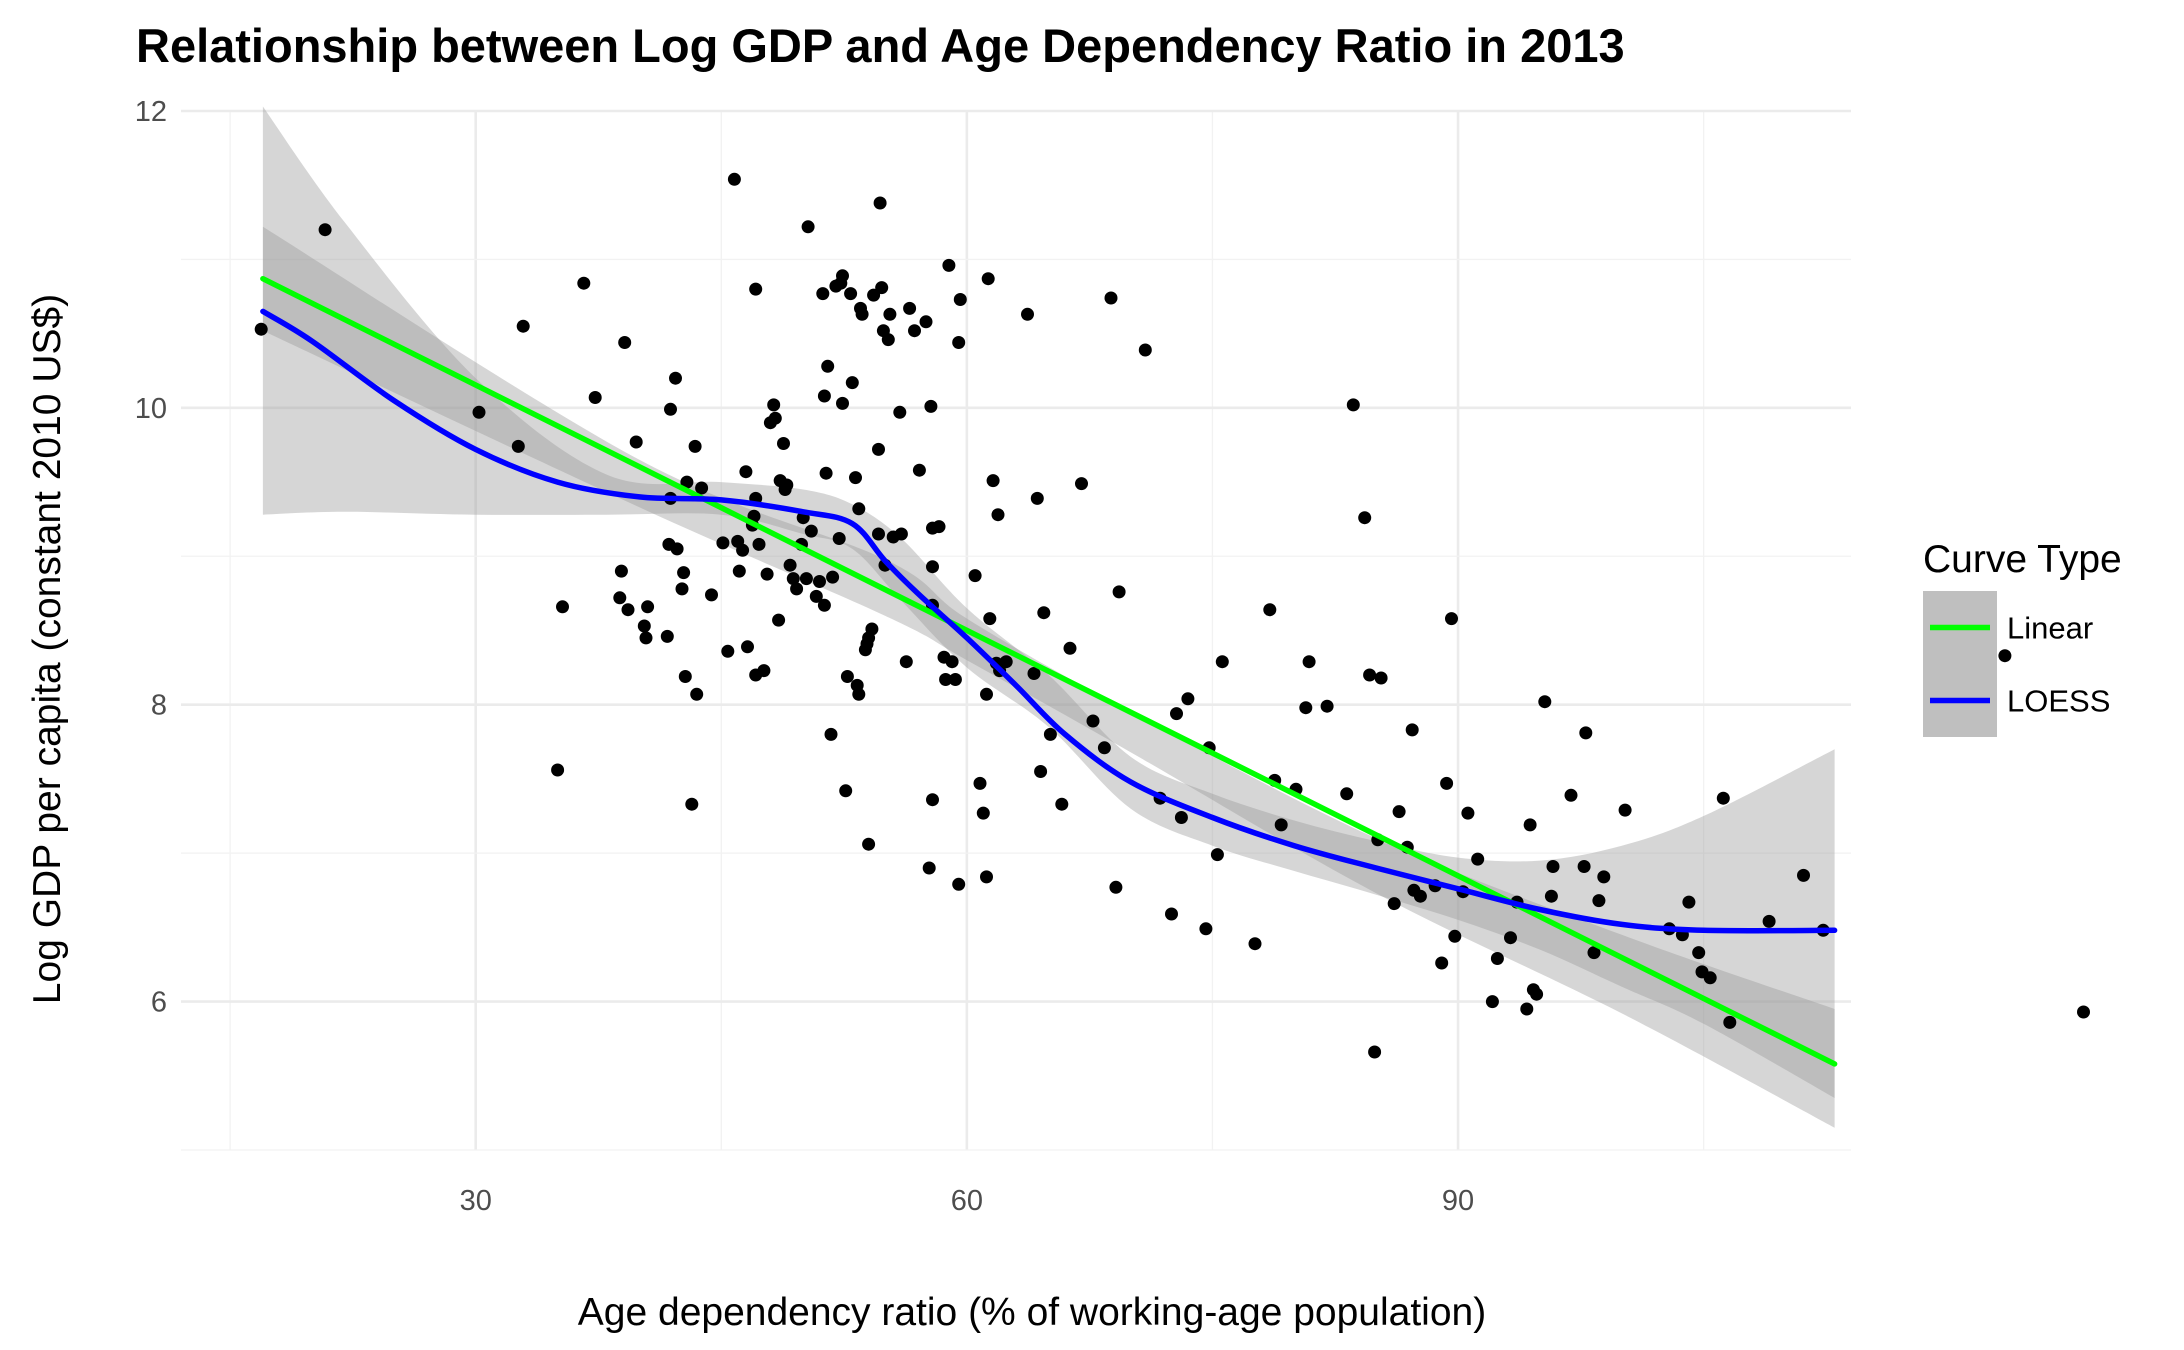 The height and width of the screenshot is (1350, 2184). What do you see at coordinates (2050, 628) in the screenshot?
I see `legend-label: Linear` at bounding box center [2050, 628].